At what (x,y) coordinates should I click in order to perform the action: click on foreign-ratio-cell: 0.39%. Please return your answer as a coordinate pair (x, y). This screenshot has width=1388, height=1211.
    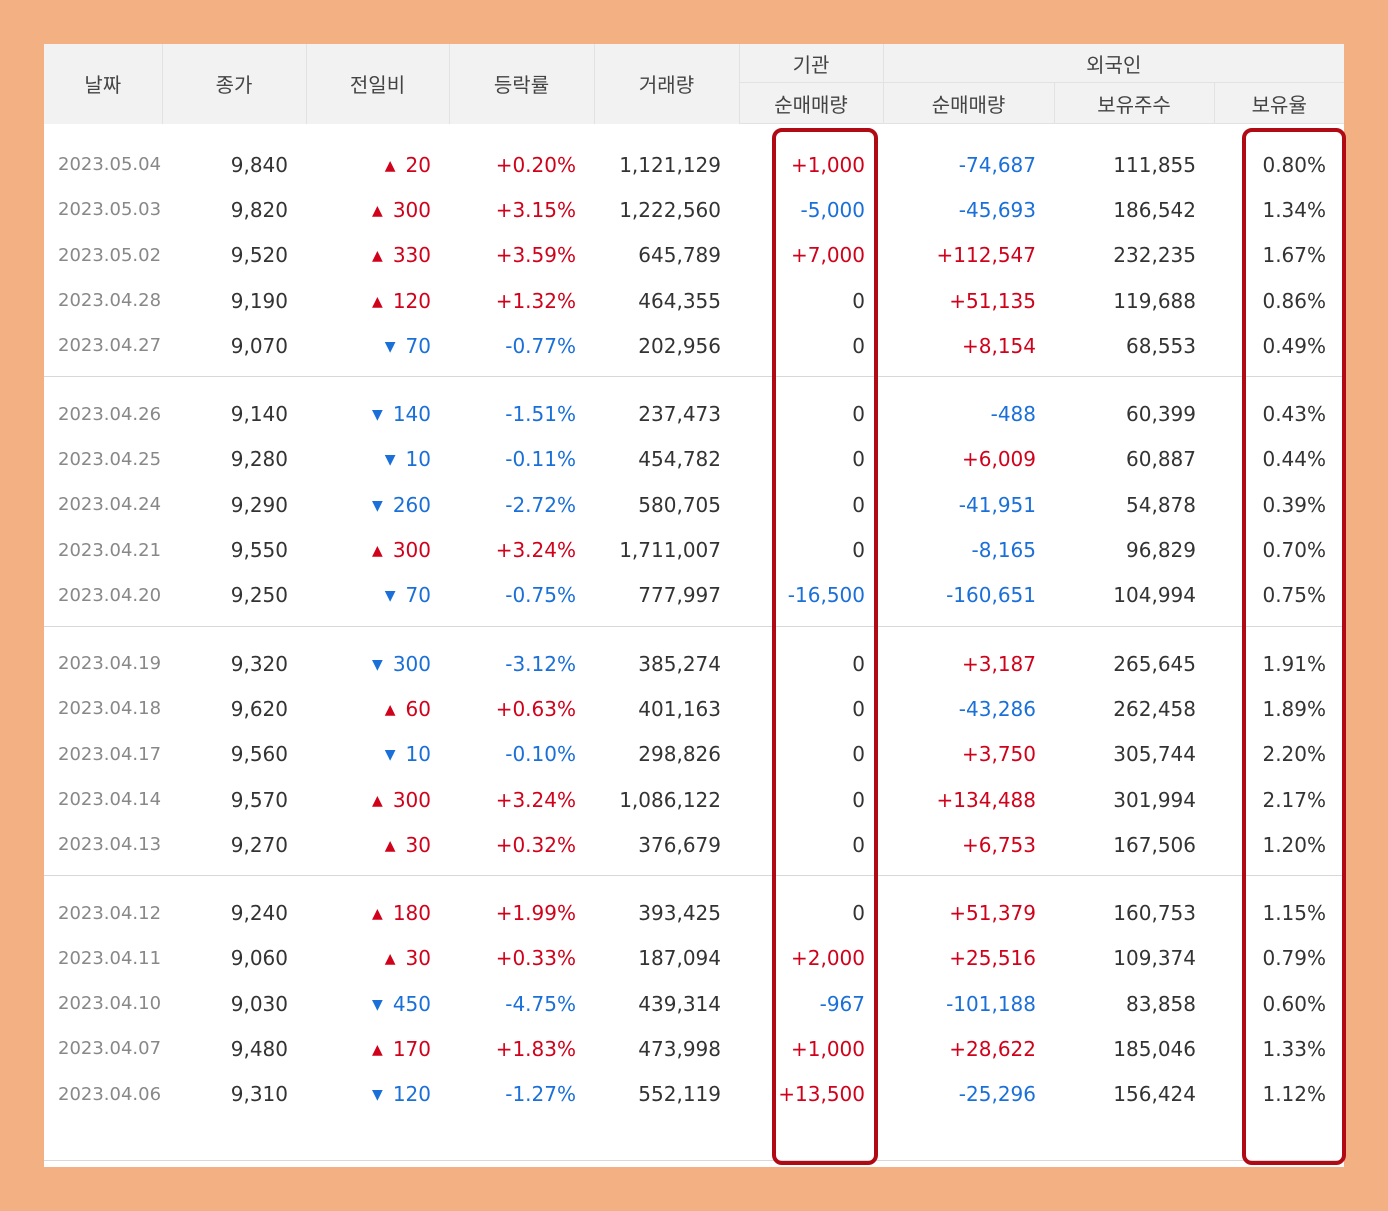
    Looking at the image, I should click on (1294, 504).